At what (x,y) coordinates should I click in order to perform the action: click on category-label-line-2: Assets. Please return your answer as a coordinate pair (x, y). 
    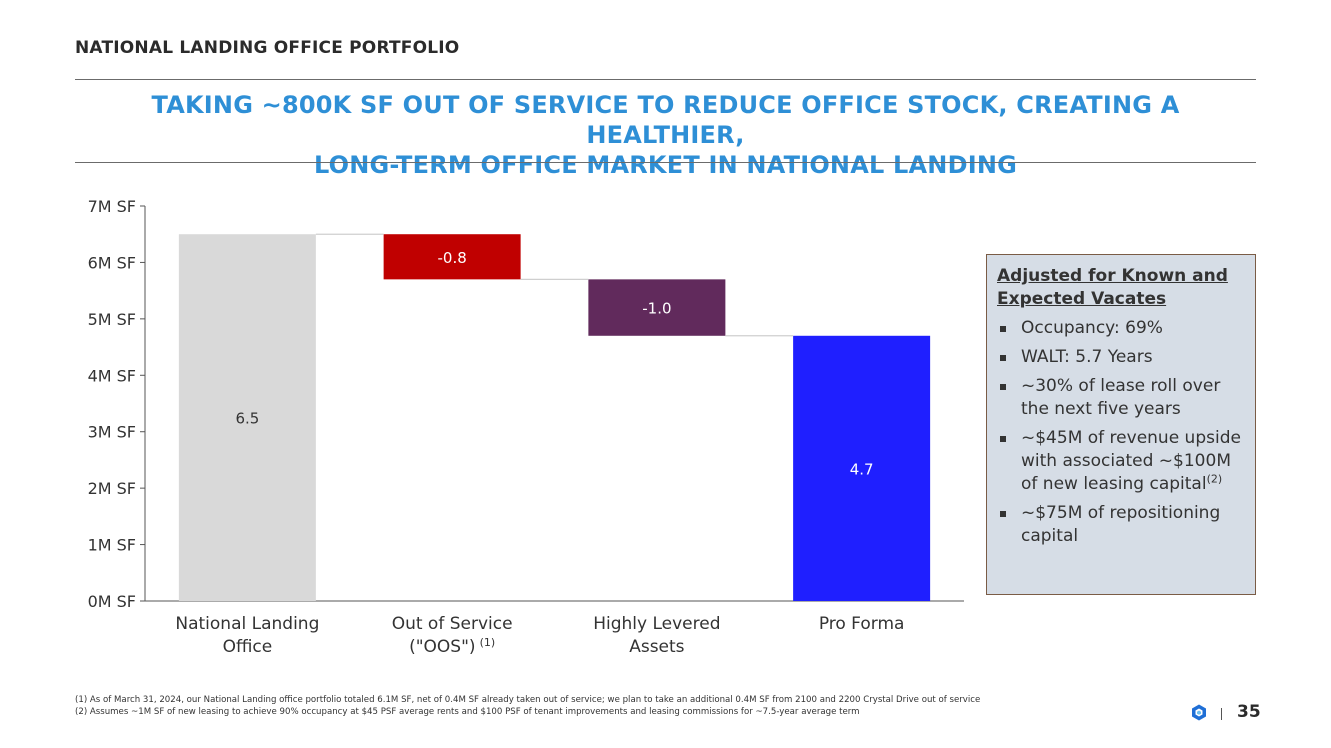
    Looking at the image, I should click on (656, 647).